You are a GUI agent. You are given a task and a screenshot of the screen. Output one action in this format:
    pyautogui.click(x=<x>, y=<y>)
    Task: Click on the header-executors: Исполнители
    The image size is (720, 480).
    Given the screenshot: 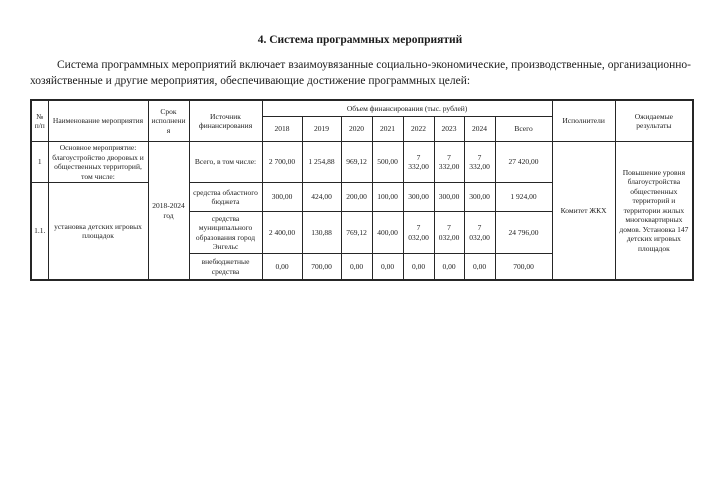 What is the action you would take?
    pyautogui.click(x=583, y=120)
    